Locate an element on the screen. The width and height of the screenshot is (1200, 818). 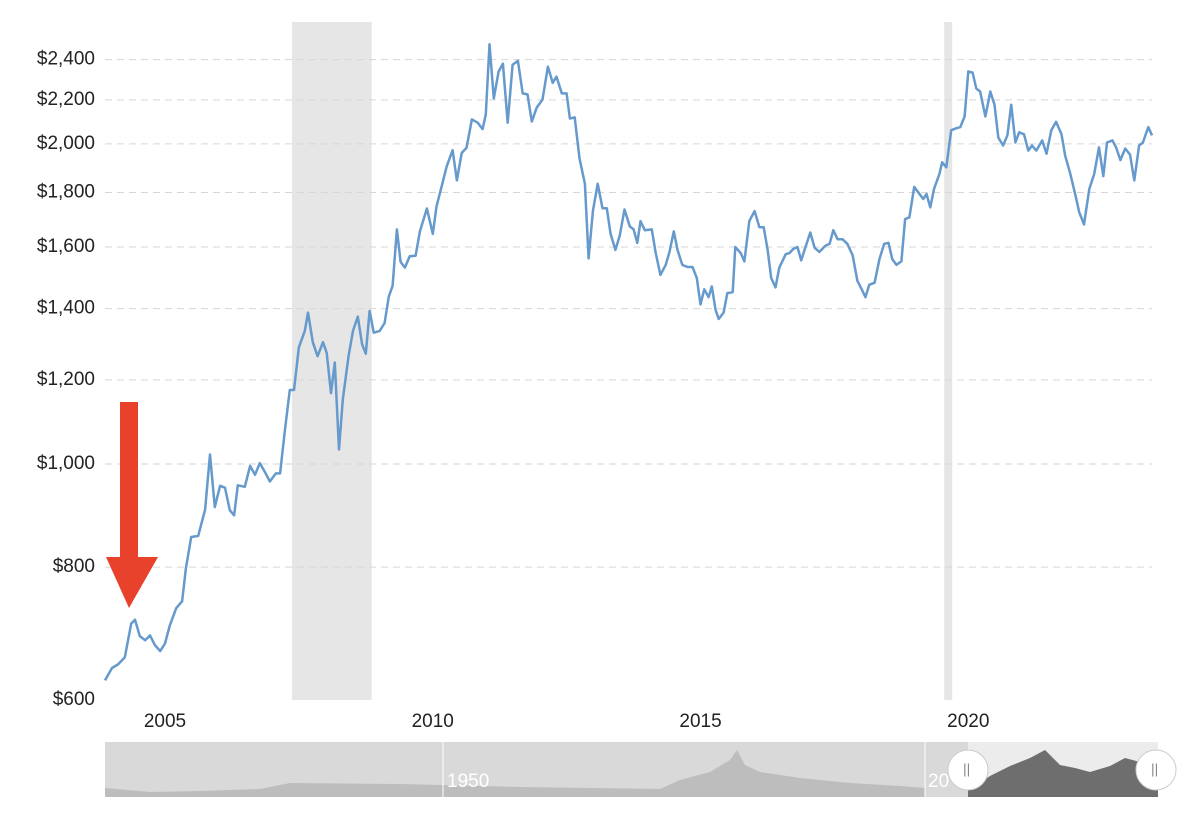
navigator-selected-area is located at coordinates (1063, 773).